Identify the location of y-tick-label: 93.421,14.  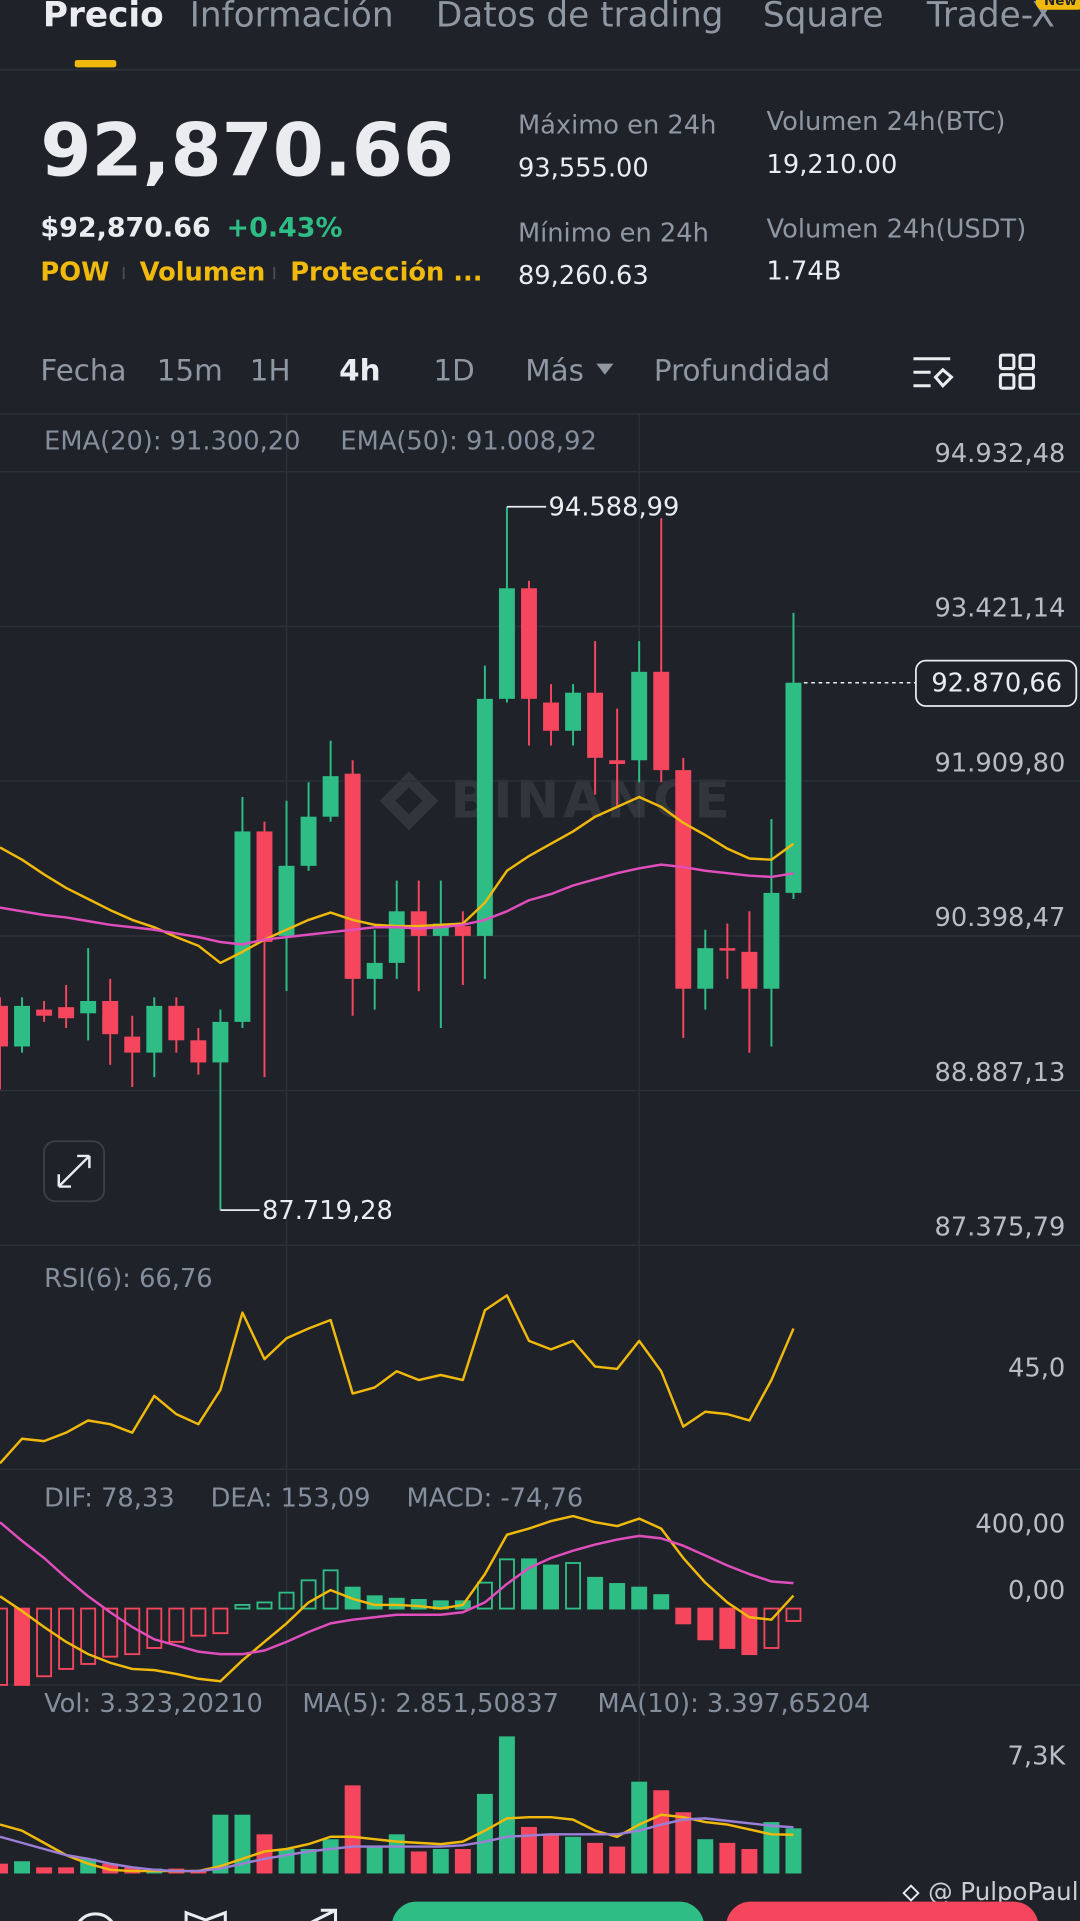
(999, 609).